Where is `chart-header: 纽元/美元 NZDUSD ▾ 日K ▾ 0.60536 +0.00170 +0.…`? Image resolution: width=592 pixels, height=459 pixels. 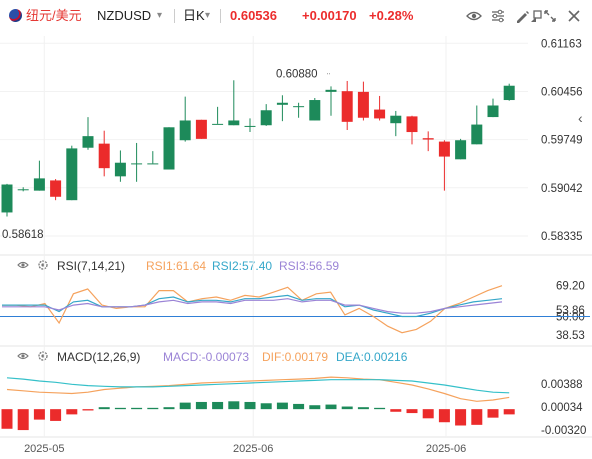 chart-header: 纽元/美元 NZDUSD ▾ 日K ▾ 0.60536 +0.00170 +0.… is located at coordinates (296, 16).